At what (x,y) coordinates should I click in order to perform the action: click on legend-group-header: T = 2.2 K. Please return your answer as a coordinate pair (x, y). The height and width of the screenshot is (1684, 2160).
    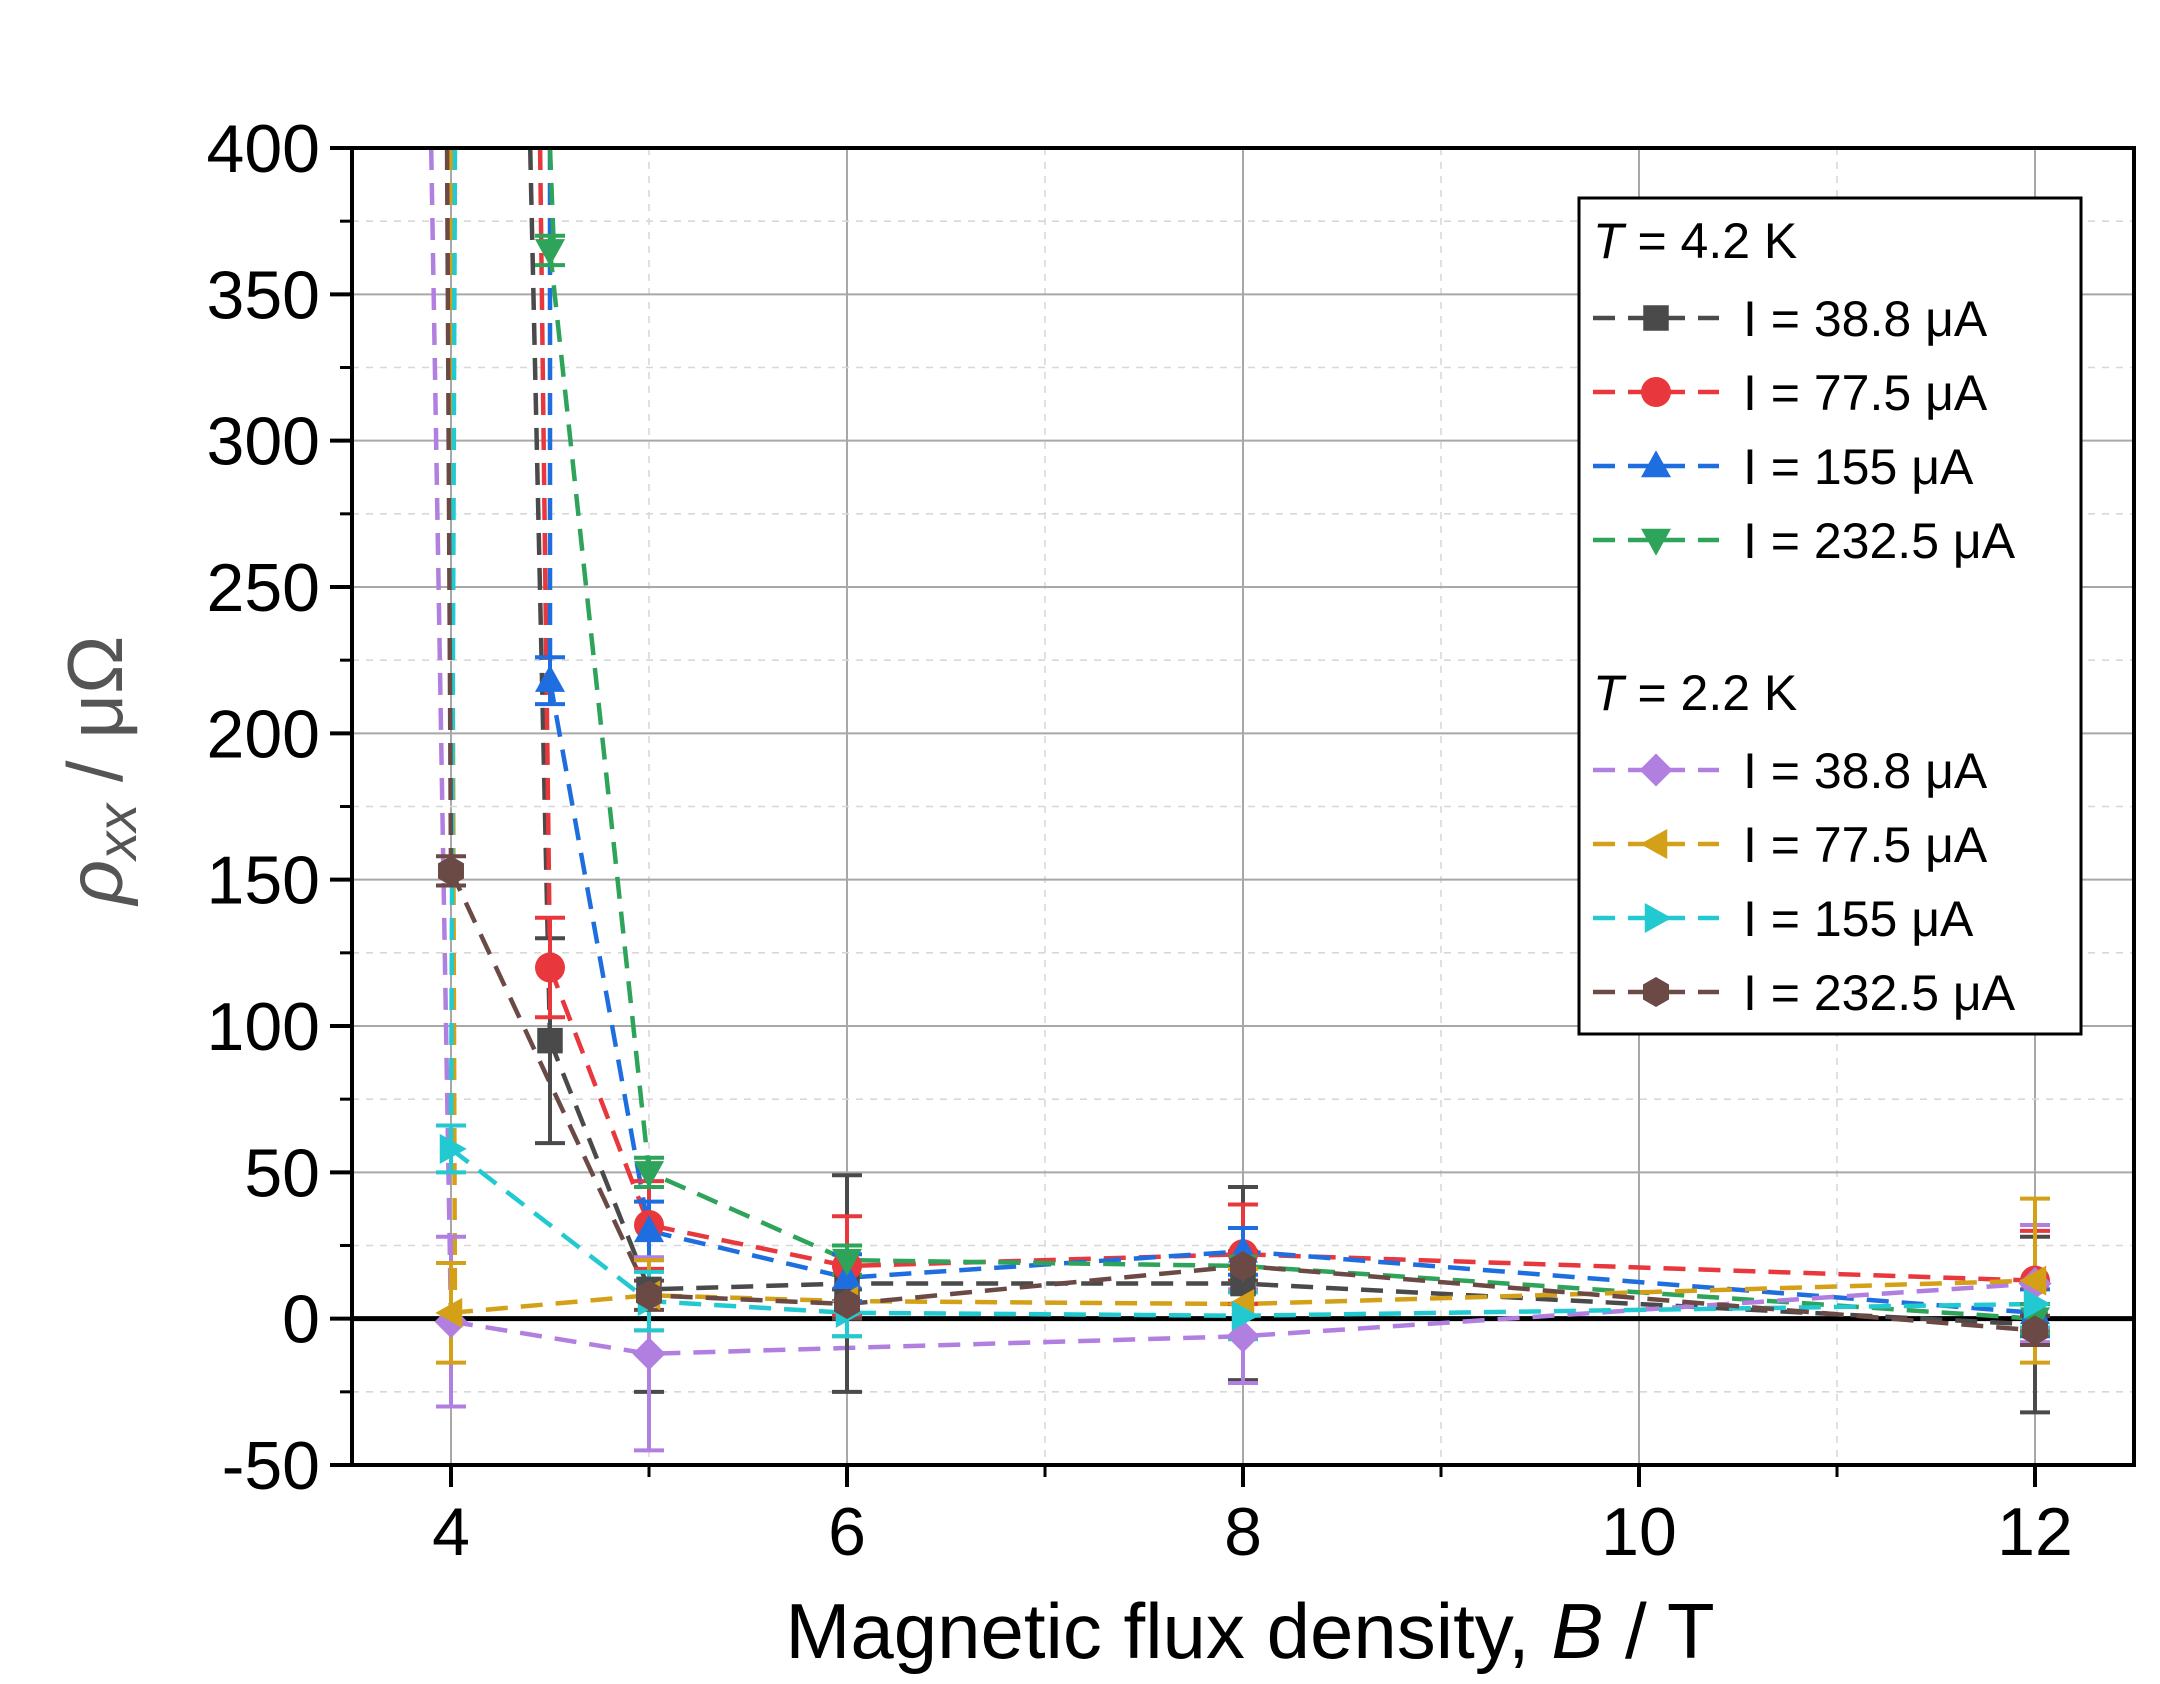
    Looking at the image, I should click on (1695, 693).